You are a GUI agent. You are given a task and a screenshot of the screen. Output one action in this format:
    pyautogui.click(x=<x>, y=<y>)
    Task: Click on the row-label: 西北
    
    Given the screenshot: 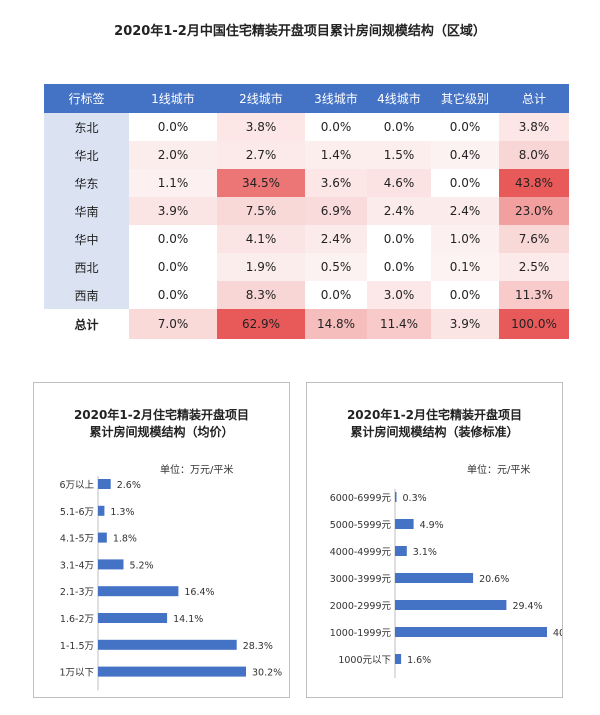 What is the action you would take?
    pyautogui.click(x=86, y=267)
    